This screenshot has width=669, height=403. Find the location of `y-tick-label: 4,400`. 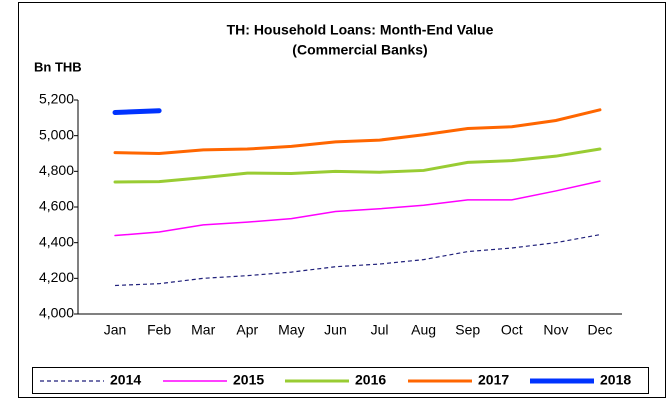

y-tick-label: 4,400 is located at coordinates (56, 241).